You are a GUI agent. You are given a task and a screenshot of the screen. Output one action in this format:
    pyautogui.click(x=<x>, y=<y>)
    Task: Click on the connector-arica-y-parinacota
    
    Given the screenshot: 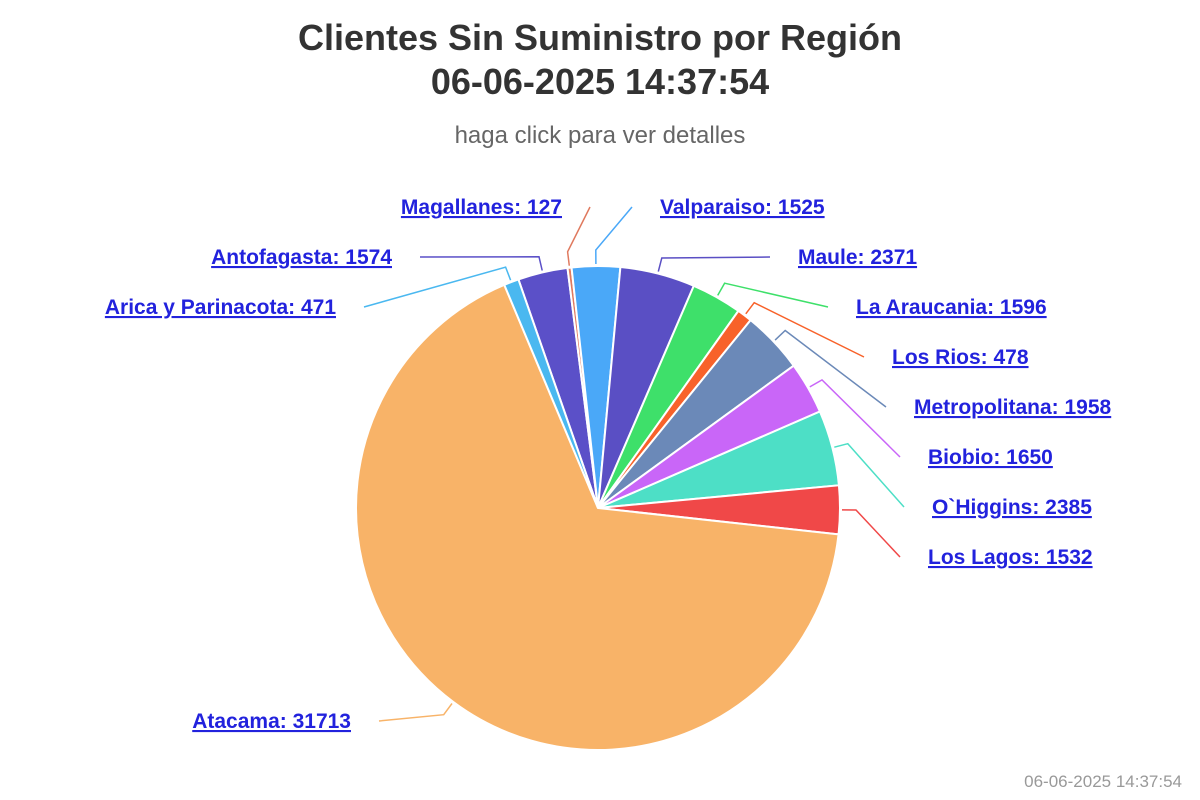 What is the action you would take?
    pyautogui.click(x=437, y=287)
    